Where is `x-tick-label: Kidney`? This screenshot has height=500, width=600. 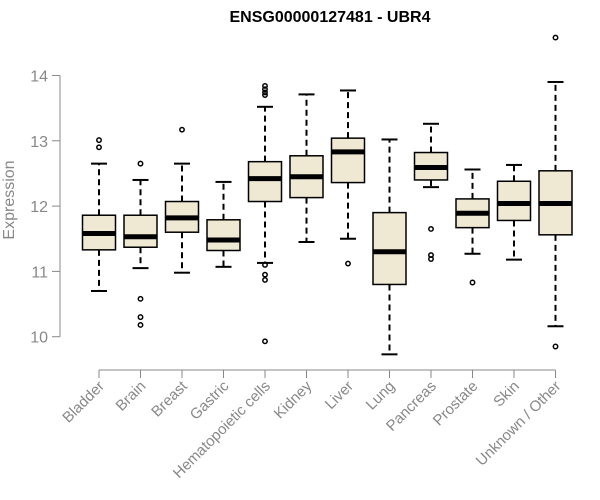
x-tick-label: Kidney is located at coordinates (293, 399).